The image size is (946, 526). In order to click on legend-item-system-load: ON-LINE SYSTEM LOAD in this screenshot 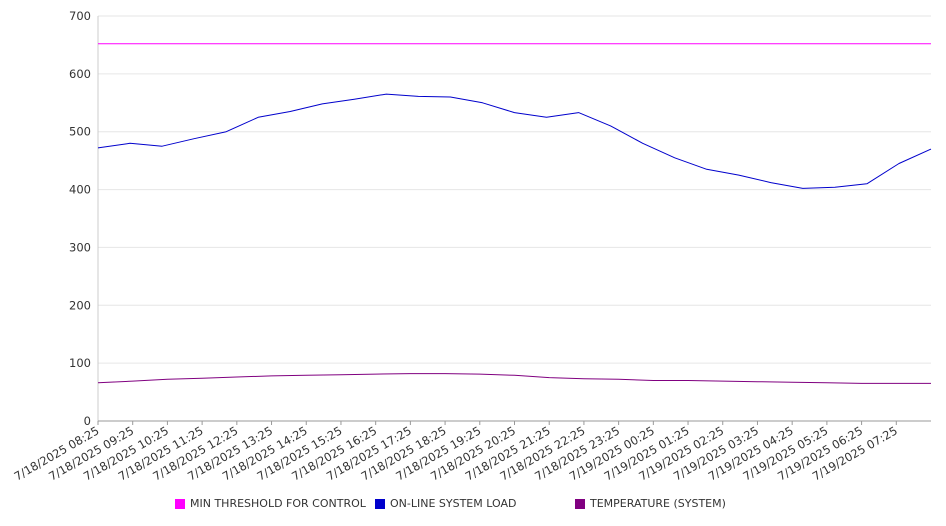, I will do `click(445, 503)`.